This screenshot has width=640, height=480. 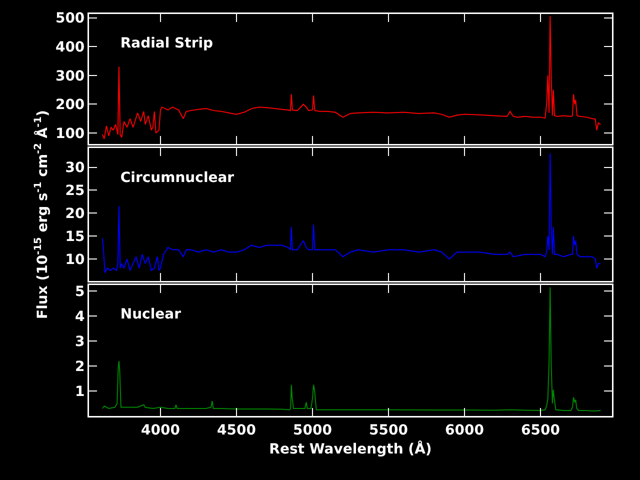 I want to click on text: Radial Strip, so click(x=167, y=44).